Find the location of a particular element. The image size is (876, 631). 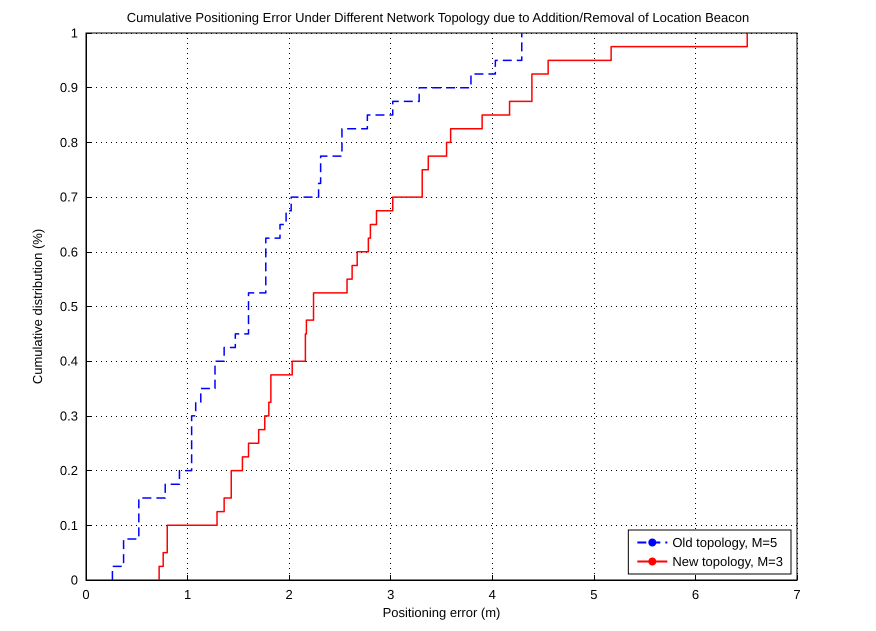

y-tick-label: 0.1 is located at coordinates (69, 525).